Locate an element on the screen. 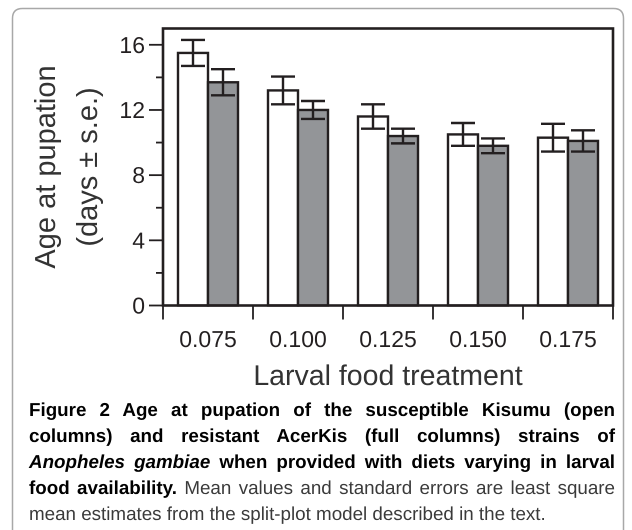  y-tick-label: 16 is located at coordinates (132, 45).